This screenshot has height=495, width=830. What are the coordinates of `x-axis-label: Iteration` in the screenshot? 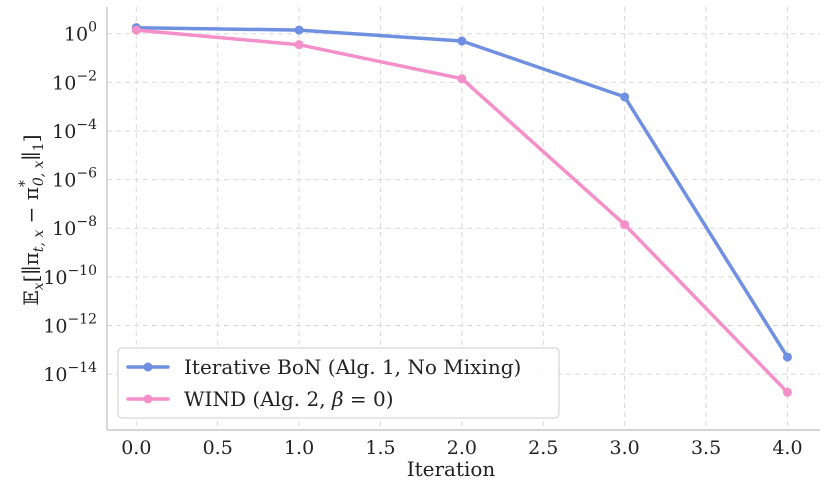 It's located at (451, 469).